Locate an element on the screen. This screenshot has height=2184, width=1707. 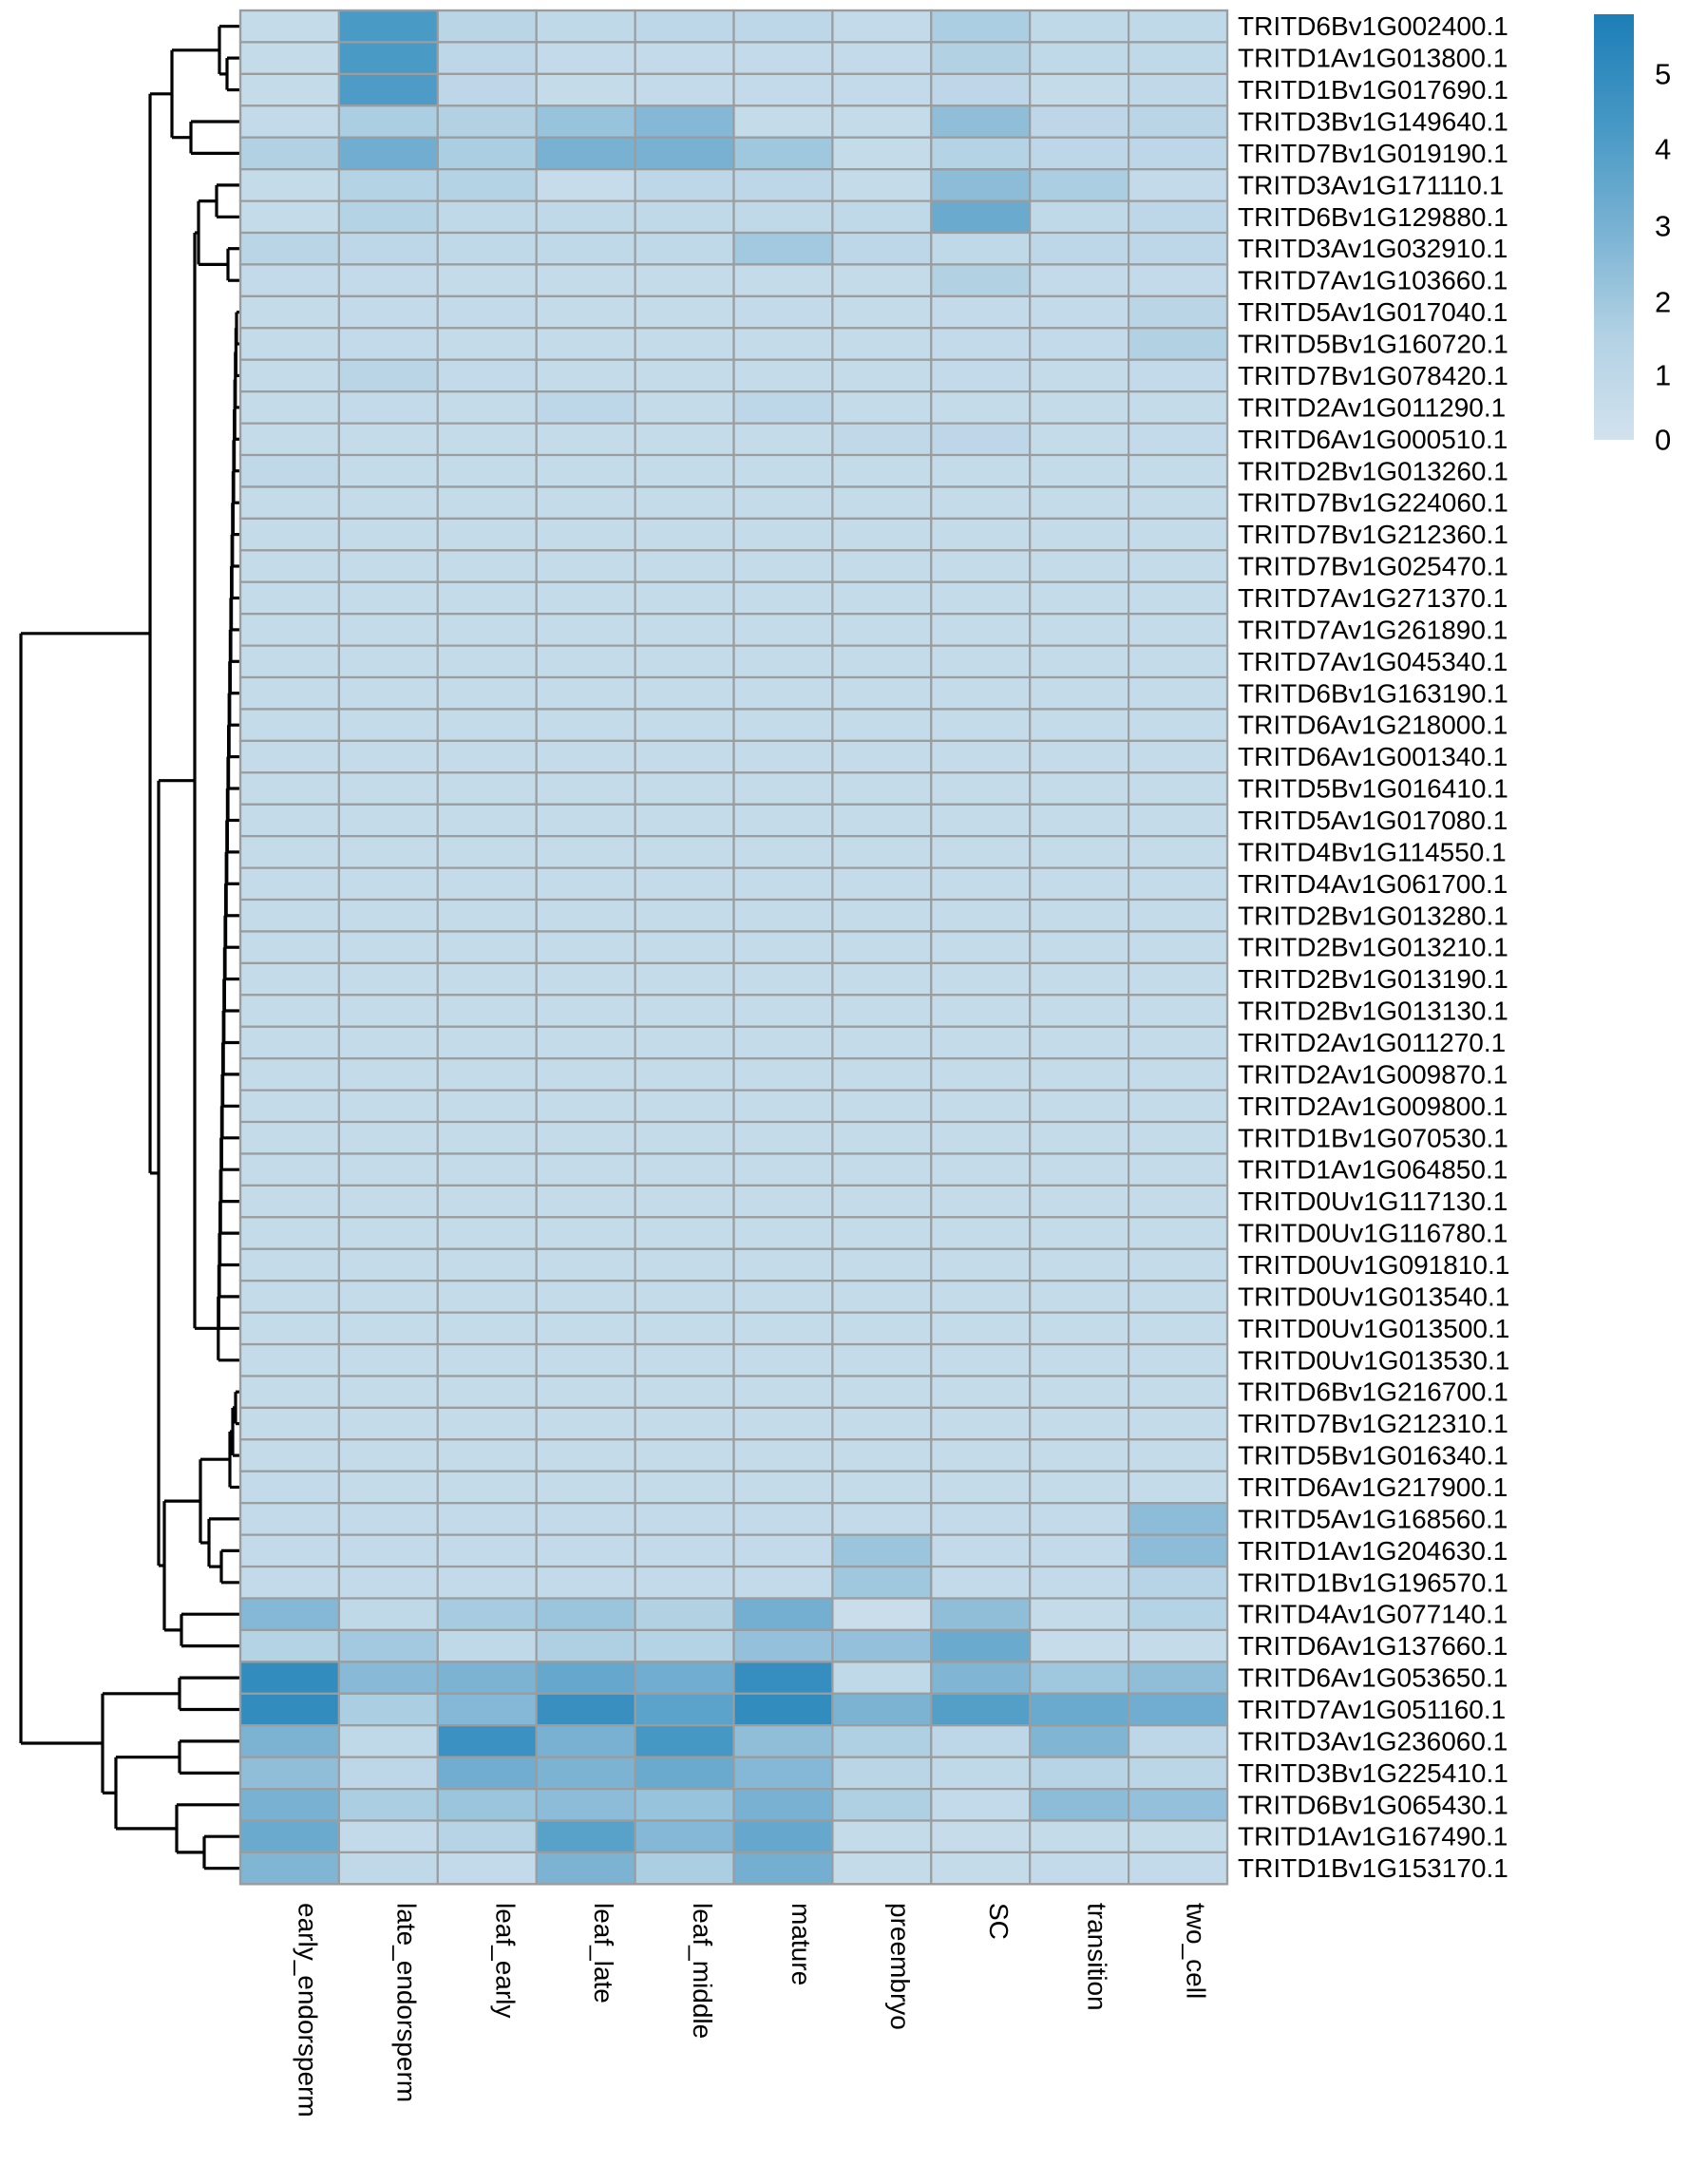
row-label-gene: TRITD7Bv1G212310.1 is located at coordinates (1373, 1423).